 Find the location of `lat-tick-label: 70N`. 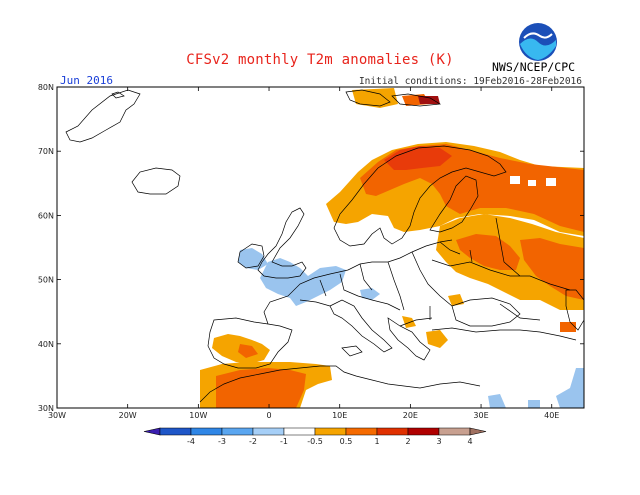

lat-tick-label: 70N is located at coordinates (46, 151).